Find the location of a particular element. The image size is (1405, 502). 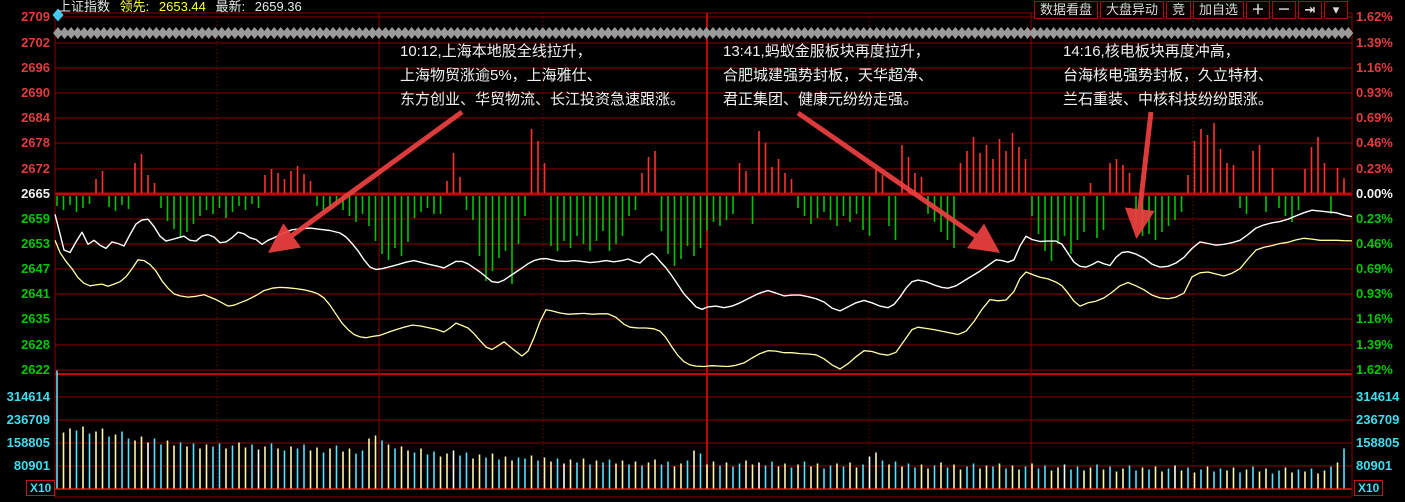

zoom-in-button: ＋ is located at coordinates (1258, 10).